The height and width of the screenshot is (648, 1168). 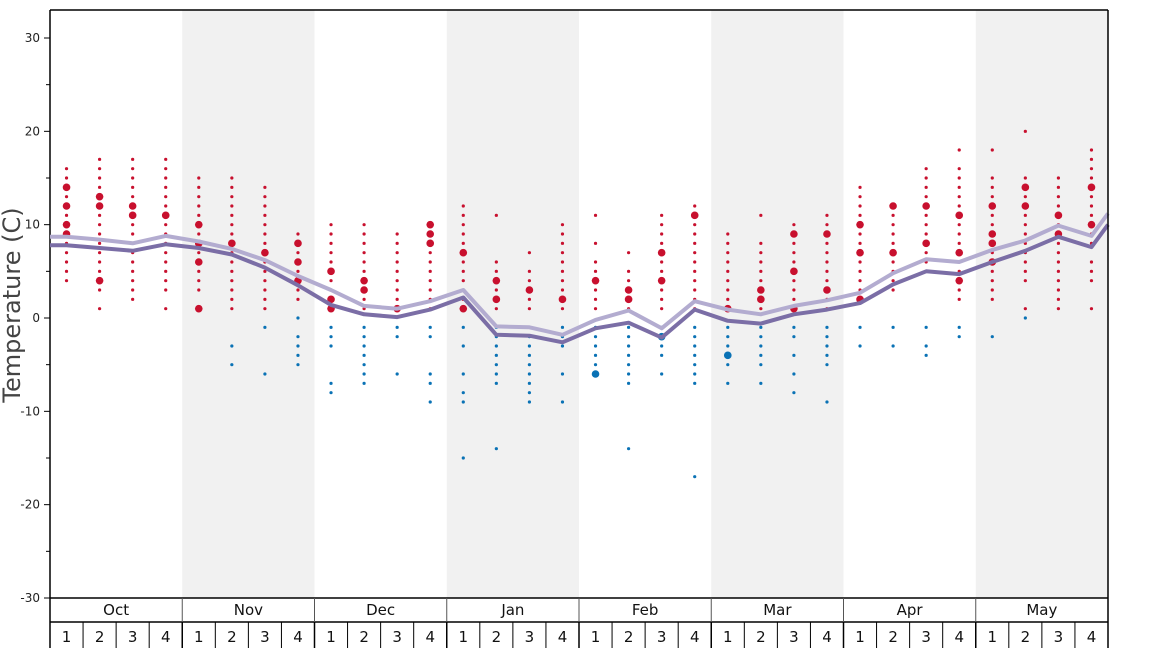 I want to click on shade-may, so click(x=1041, y=304).